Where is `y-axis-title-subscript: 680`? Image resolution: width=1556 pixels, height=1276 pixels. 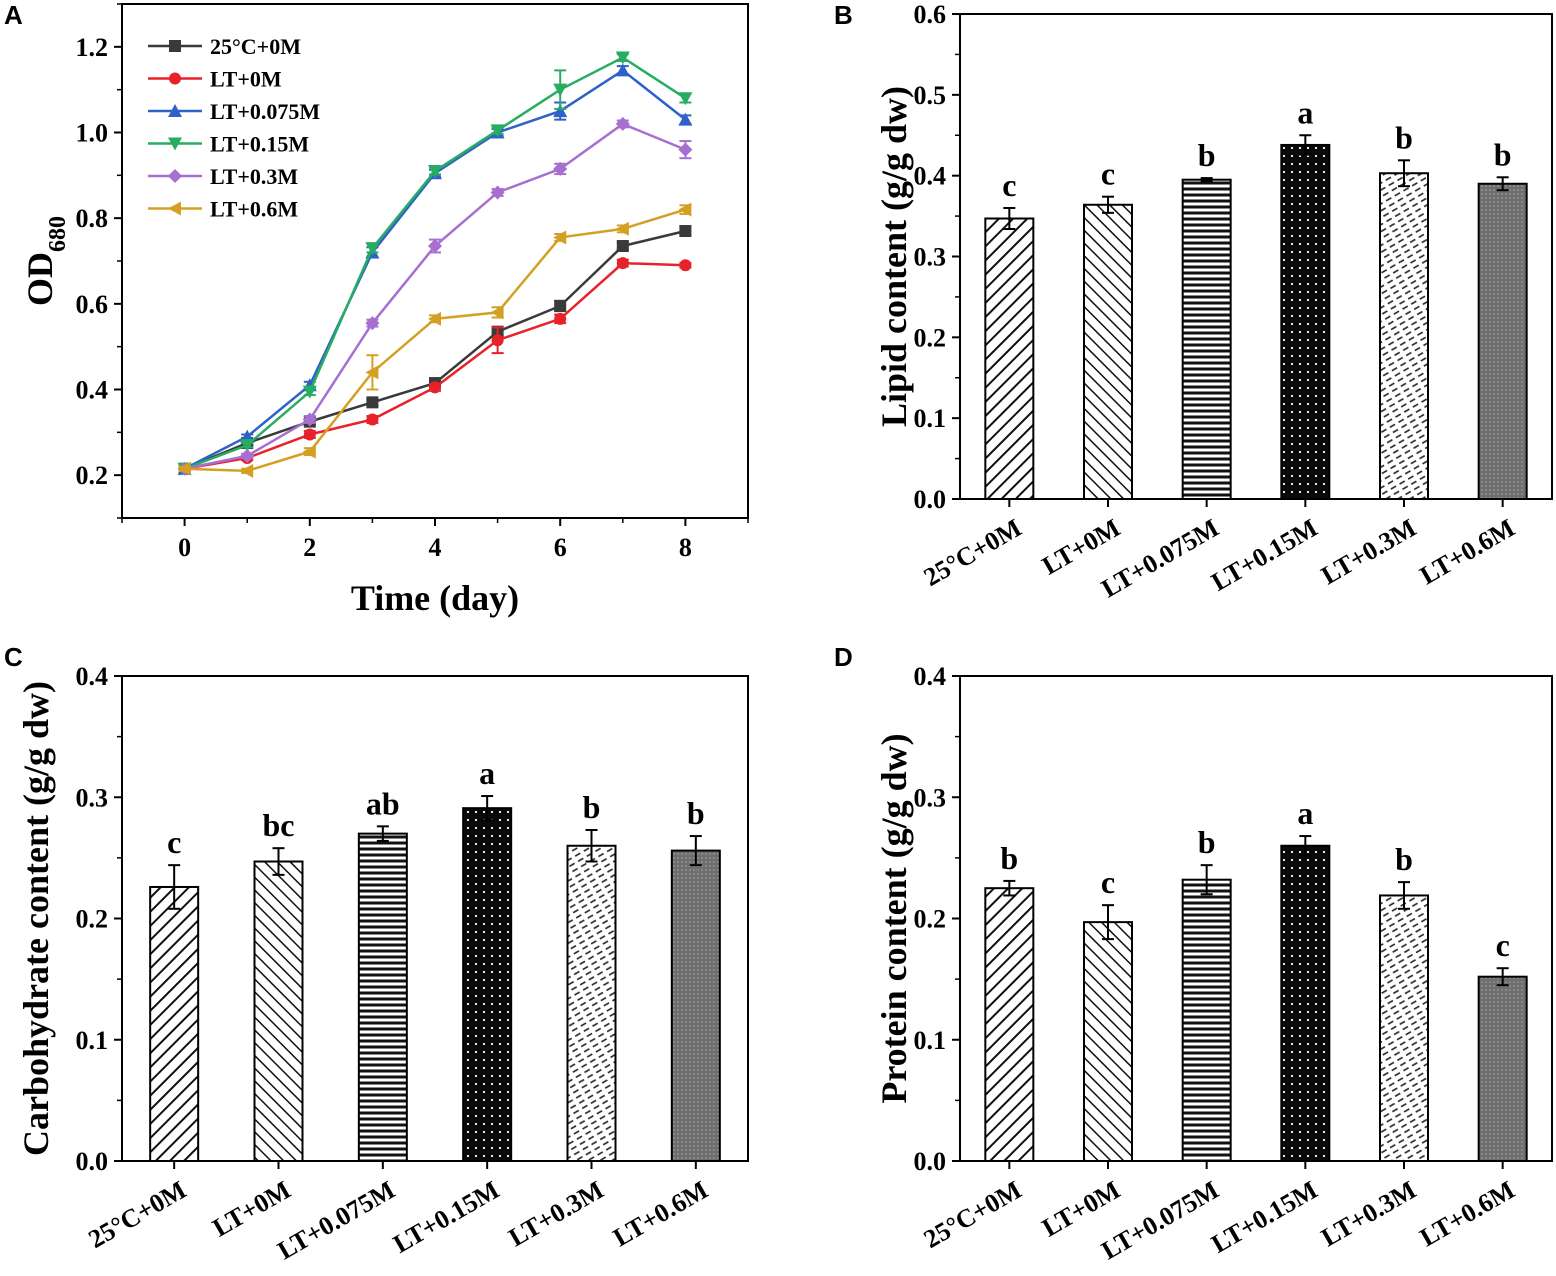 y-axis-title-subscript: 680 is located at coordinates (58, 234).